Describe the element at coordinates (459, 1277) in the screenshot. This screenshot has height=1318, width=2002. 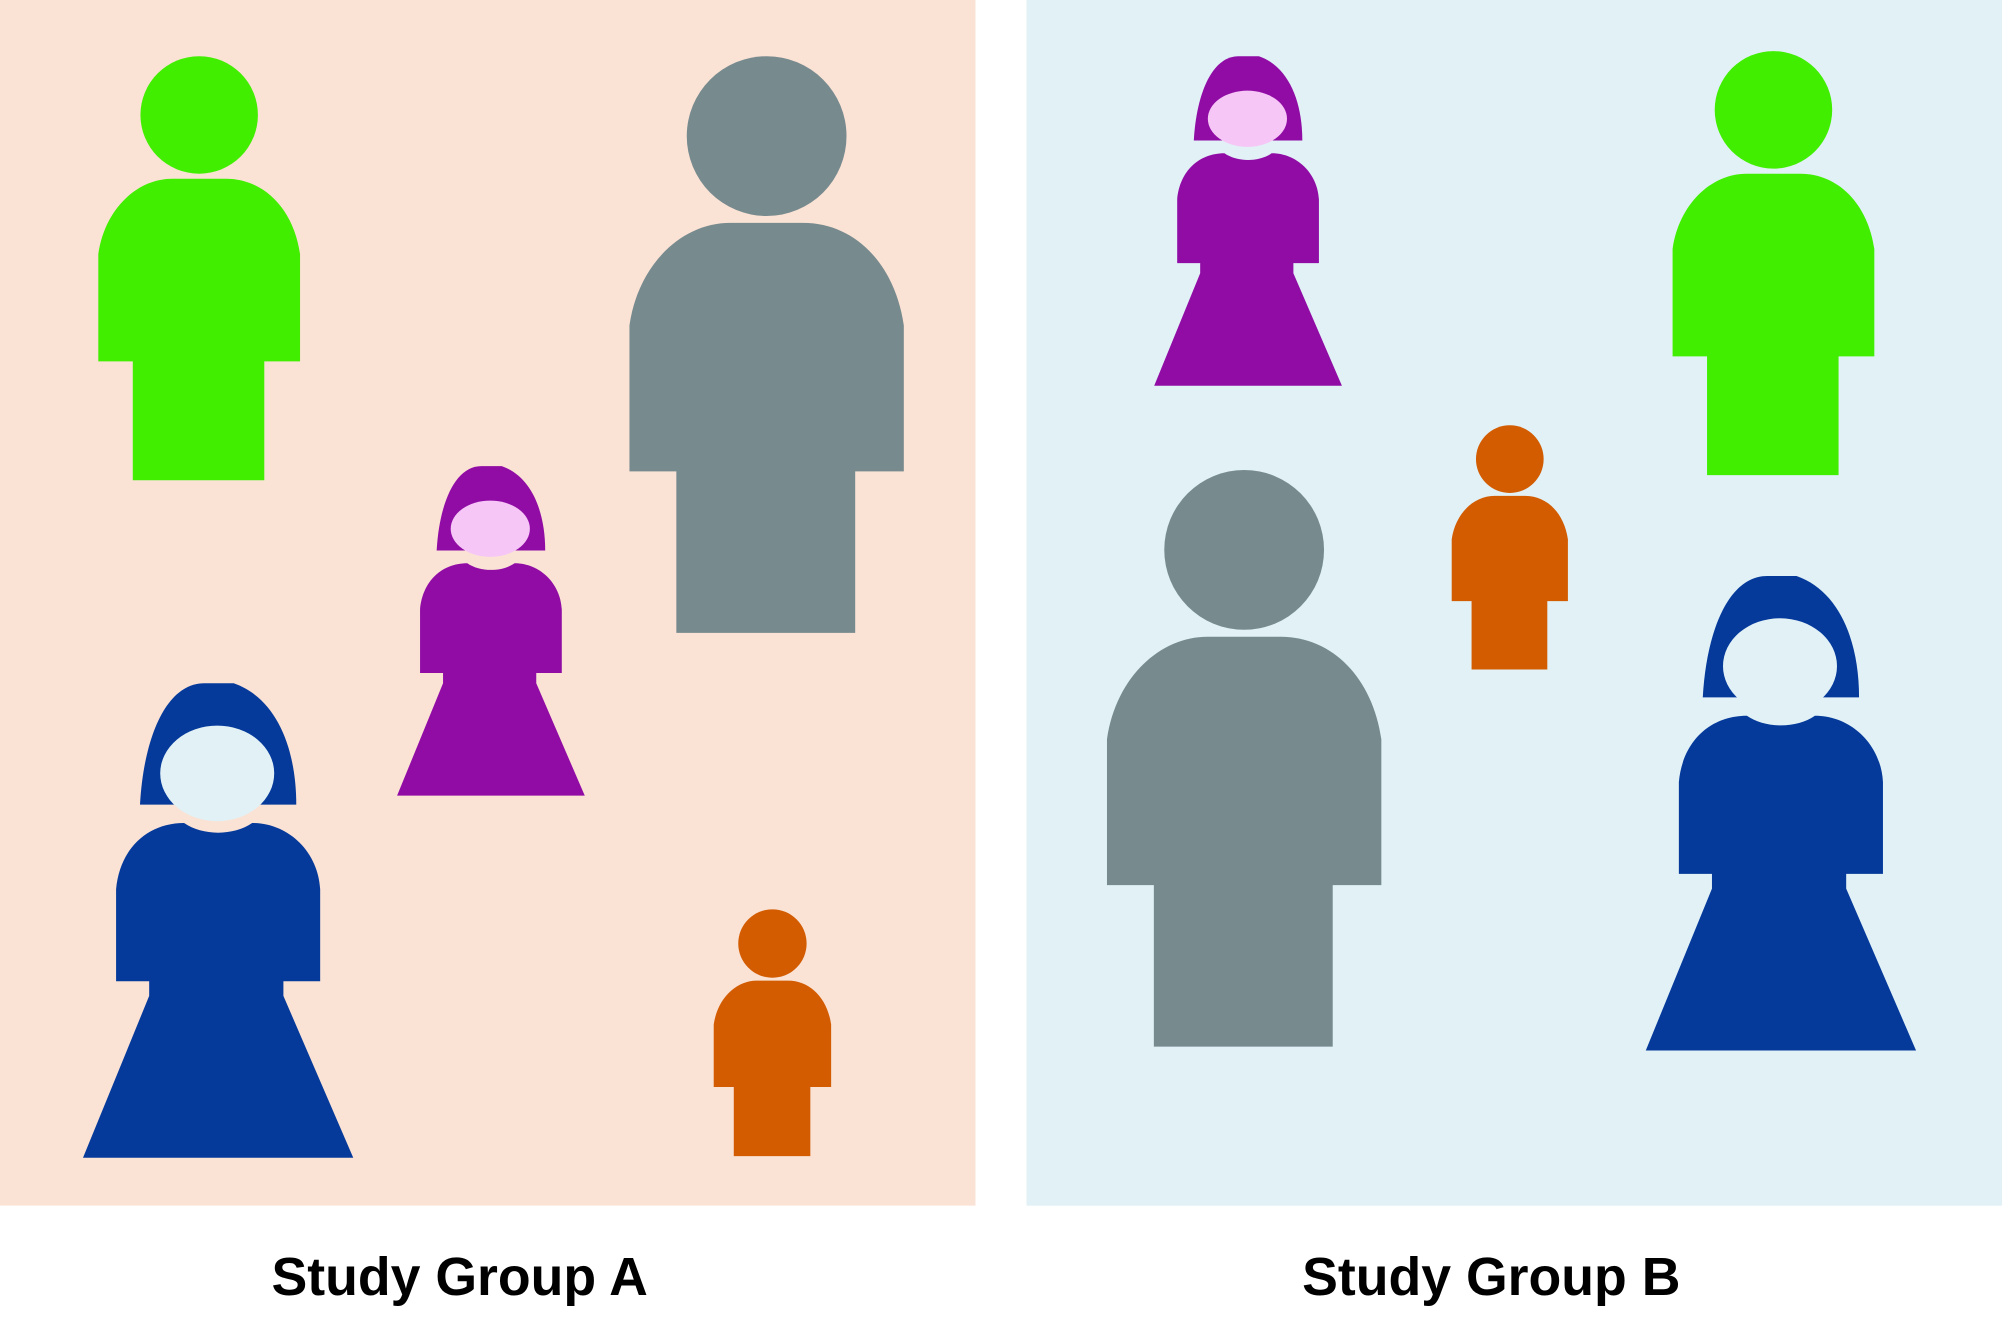
I see `group-label: Study Group A` at that location.